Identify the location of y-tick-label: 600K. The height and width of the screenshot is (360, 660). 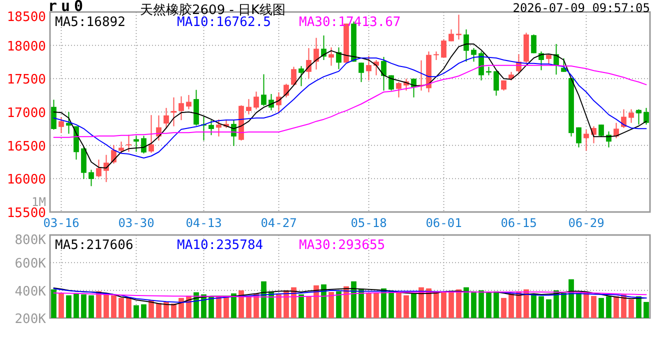
(30, 264).